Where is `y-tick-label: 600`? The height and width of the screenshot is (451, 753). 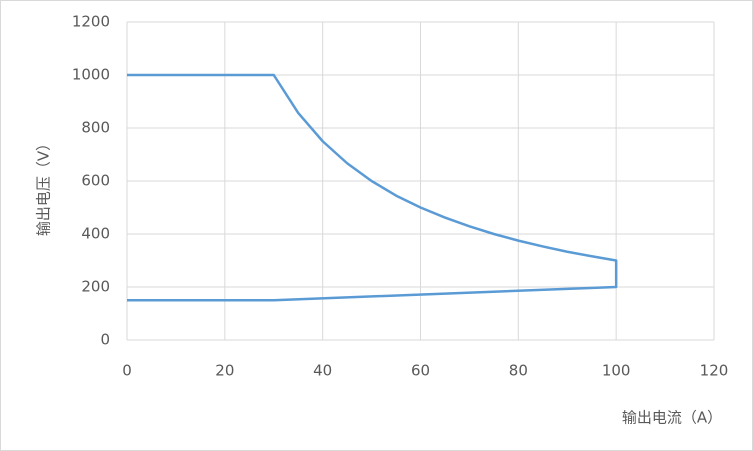
y-tick-label: 600 is located at coordinates (95, 181).